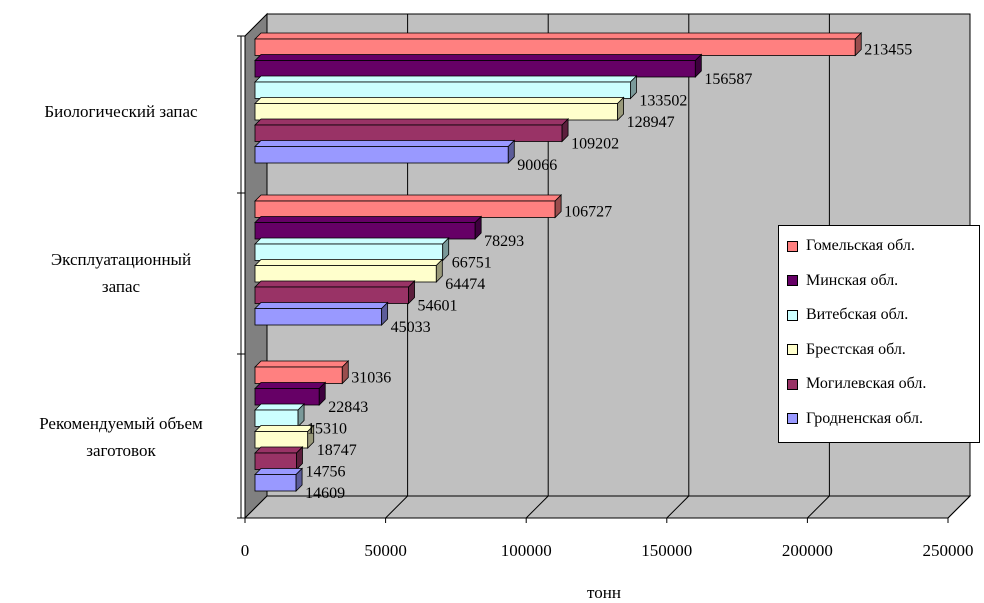  Describe the element at coordinates (595, 144) in the screenshot. I see `data-label: 109202` at that location.